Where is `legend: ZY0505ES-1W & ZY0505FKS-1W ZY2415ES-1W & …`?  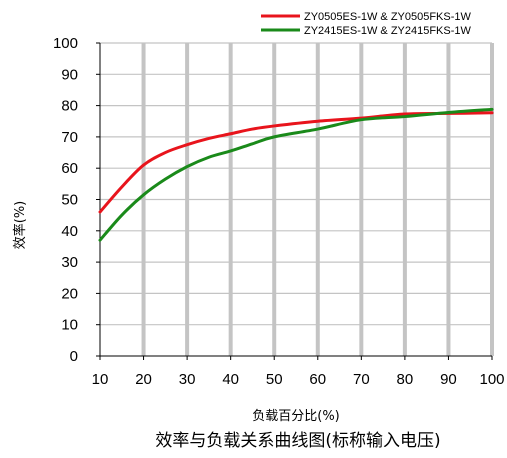
legend: ZY0505ES-1W & ZY0505FKS-1W ZY2415ES-1W & … is located at coordinates (366, 24).